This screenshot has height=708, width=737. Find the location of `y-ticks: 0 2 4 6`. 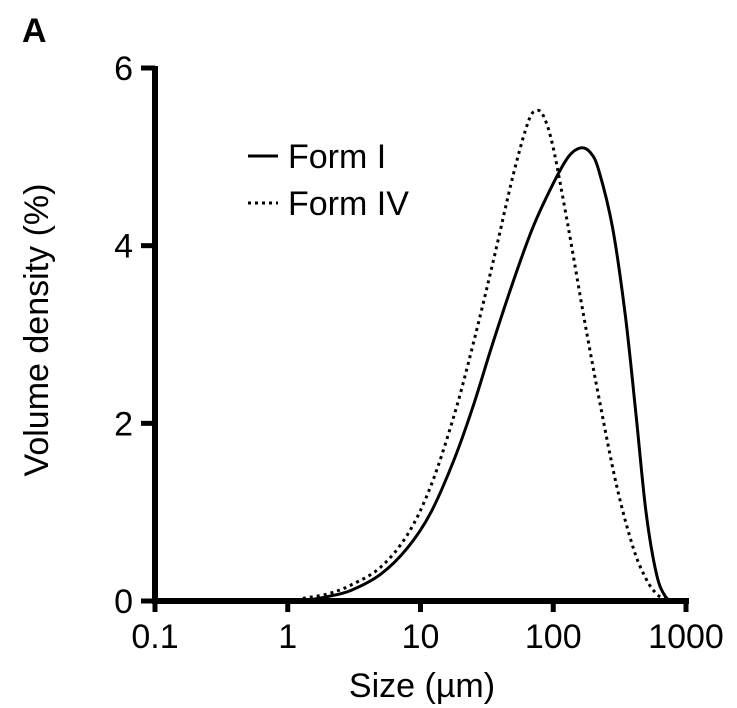

y-ticks: 0 2 4 6 is located at coordinates (134, 335).